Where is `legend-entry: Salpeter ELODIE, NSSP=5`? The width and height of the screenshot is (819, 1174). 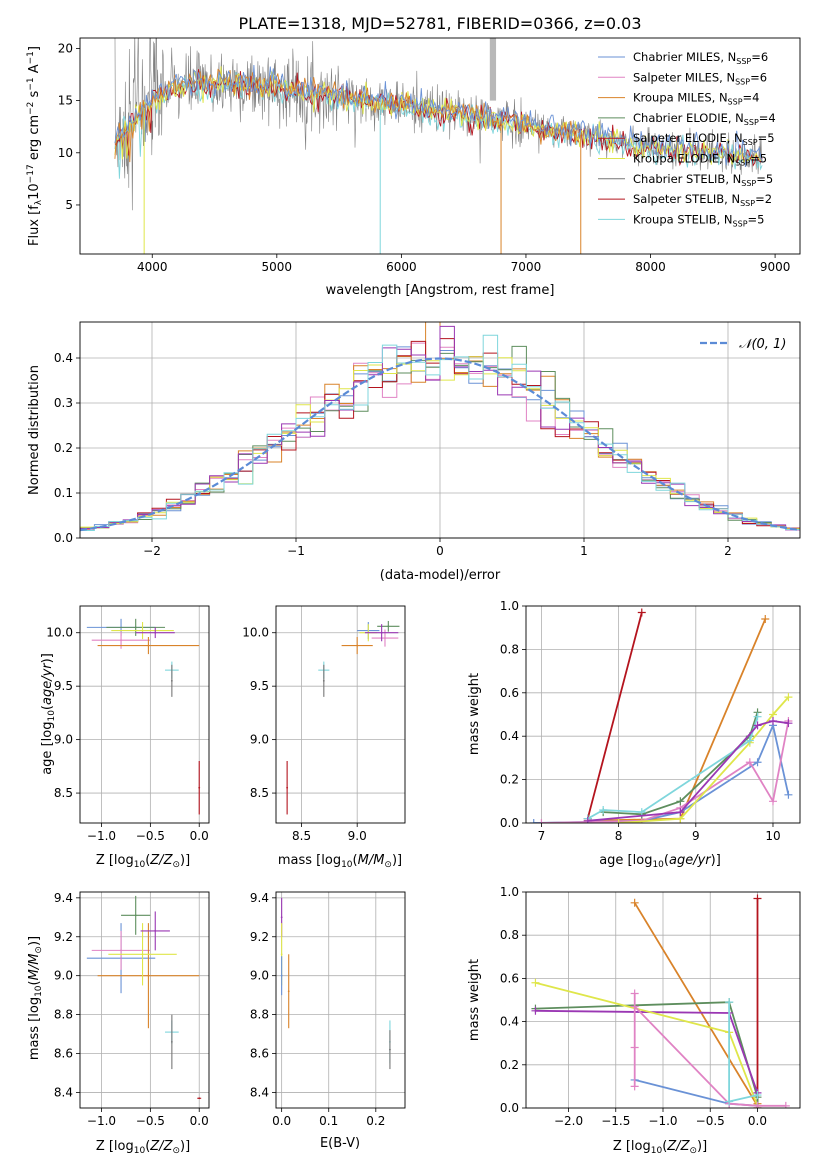
legend-entry: Salpeter ELODIE, NSSP=5 is located at coordinates (704, 139).